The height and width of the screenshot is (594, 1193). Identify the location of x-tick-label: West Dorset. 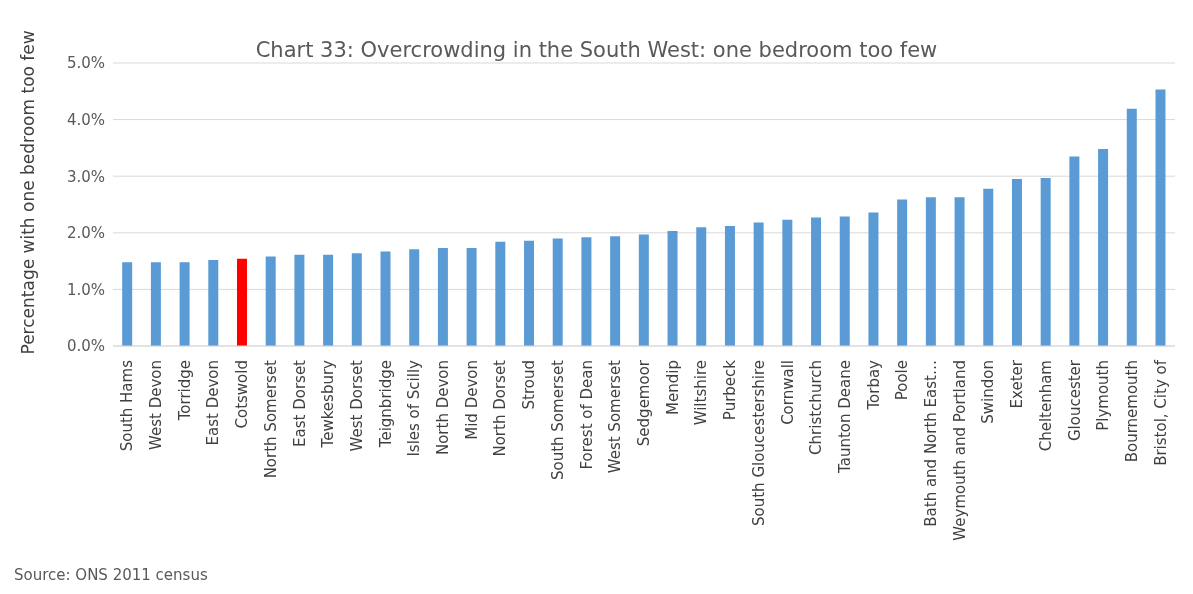
(356, 405).